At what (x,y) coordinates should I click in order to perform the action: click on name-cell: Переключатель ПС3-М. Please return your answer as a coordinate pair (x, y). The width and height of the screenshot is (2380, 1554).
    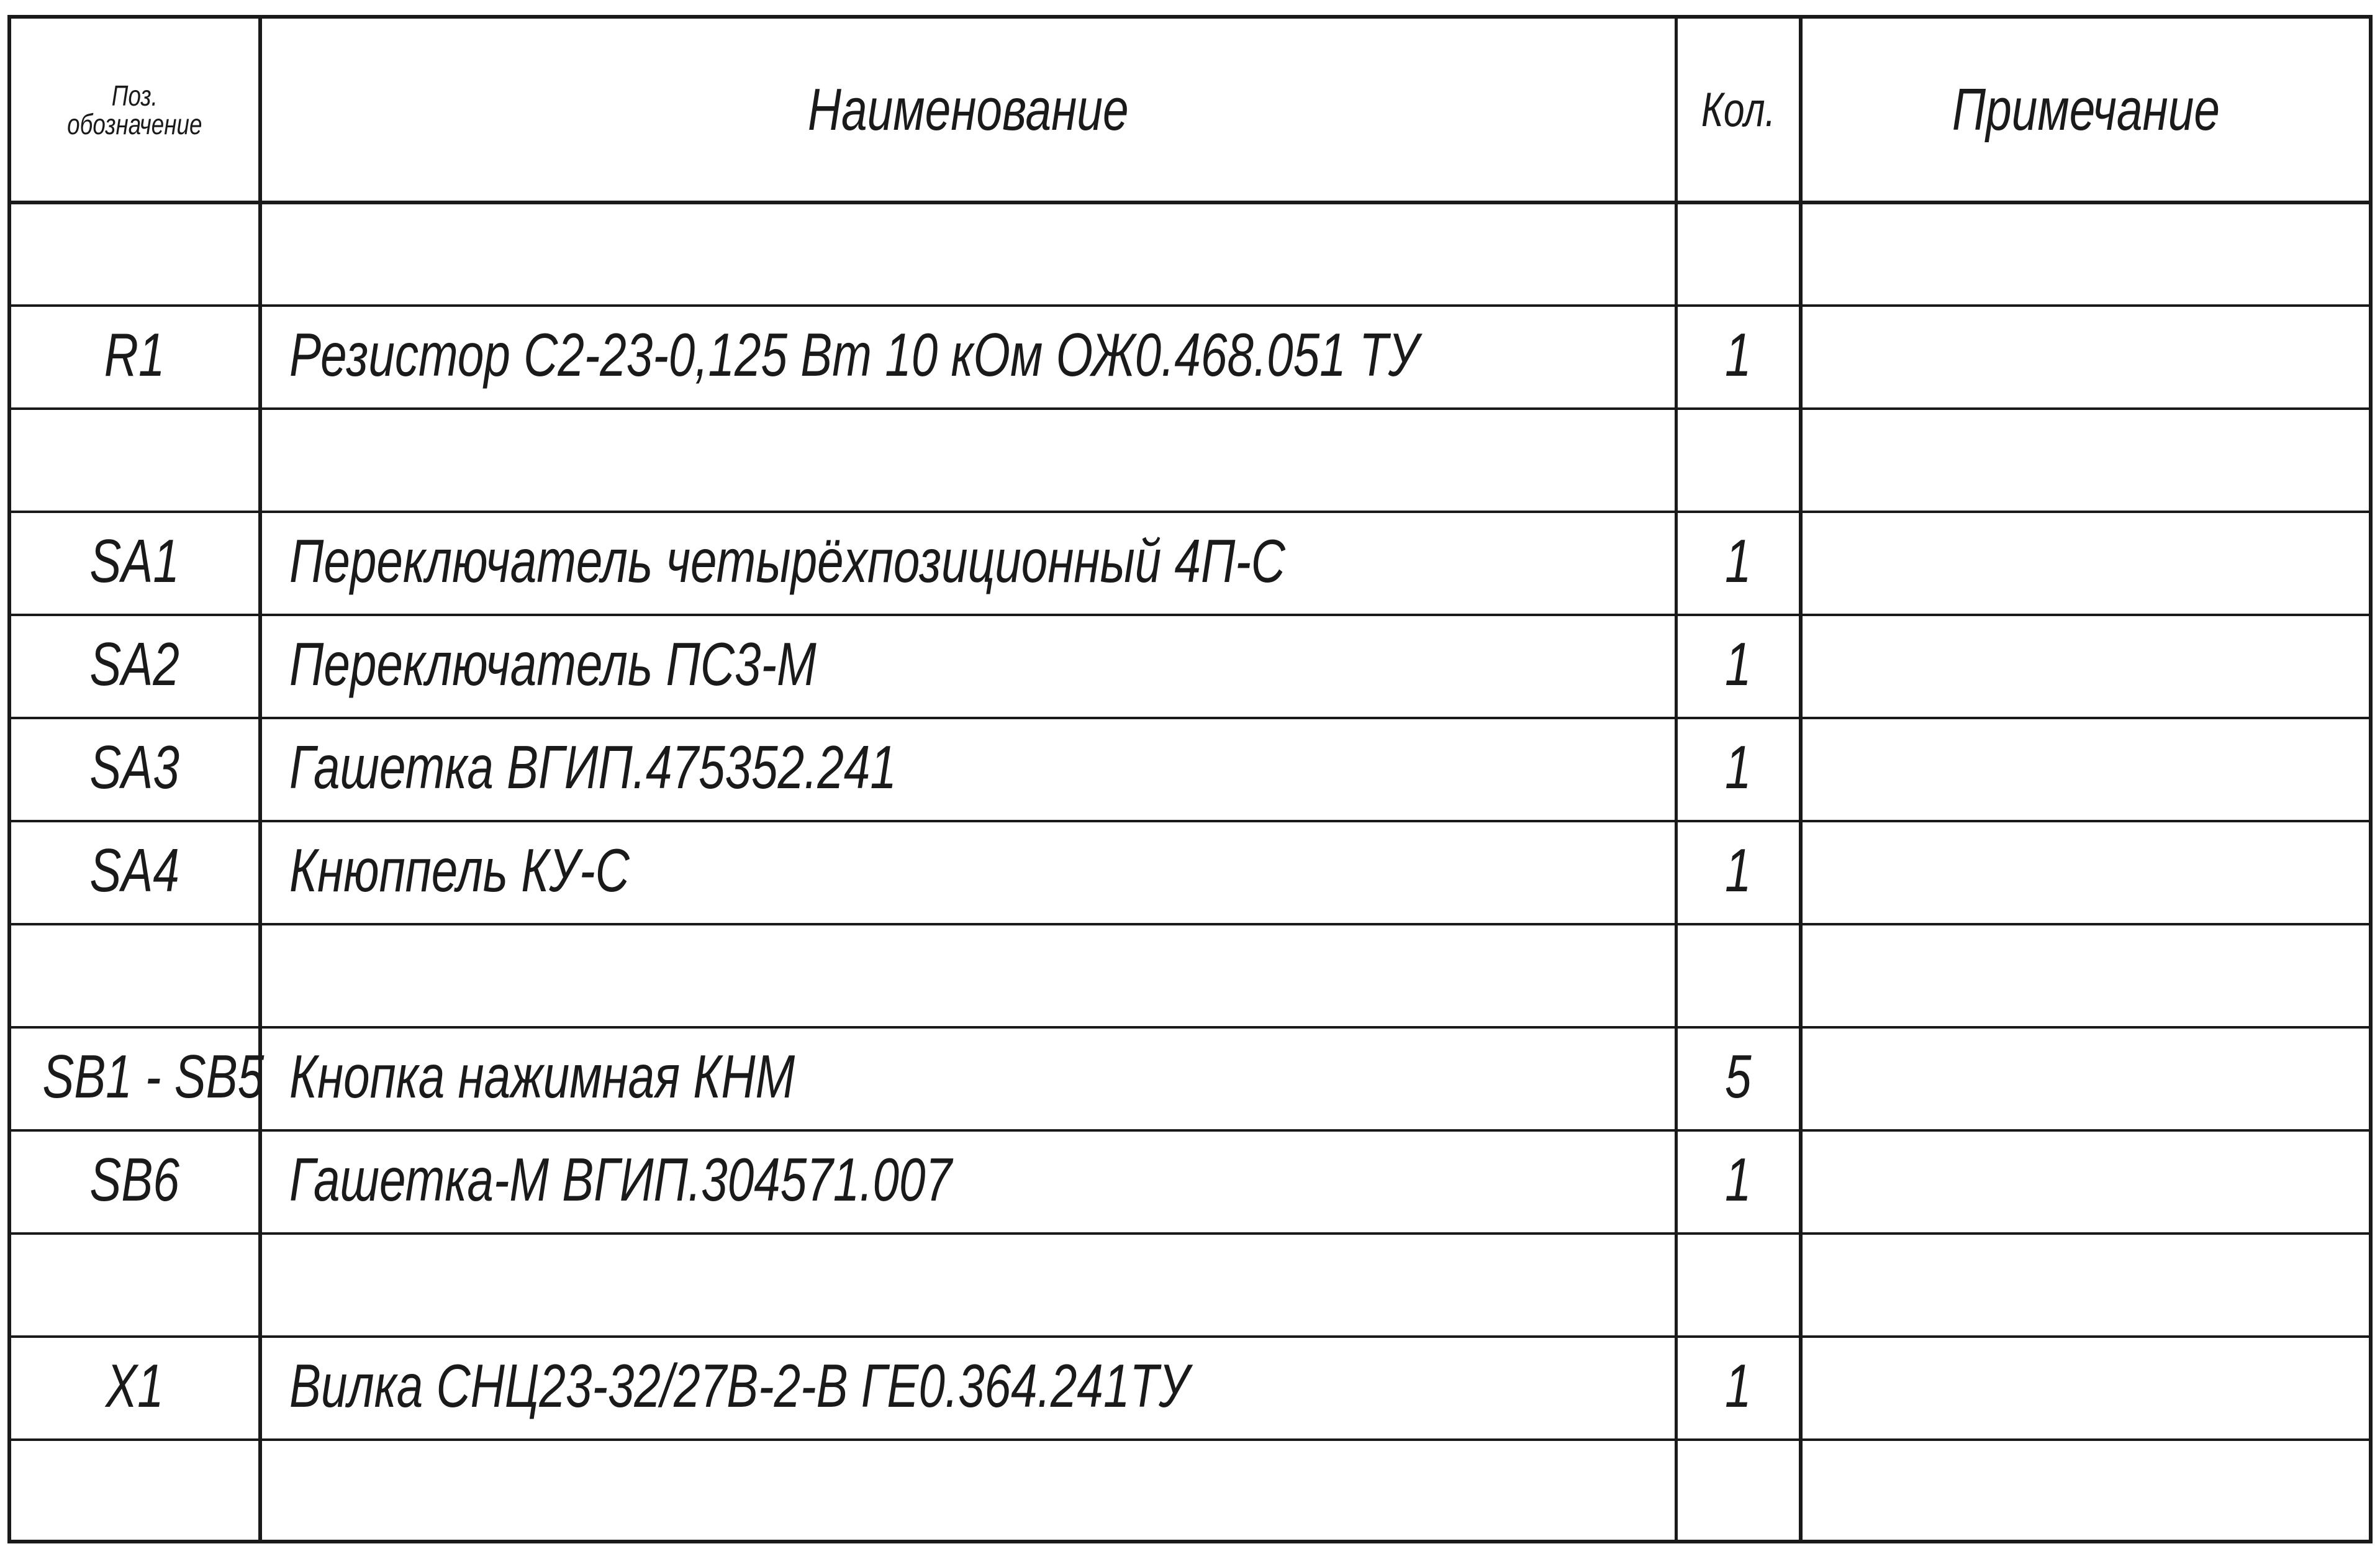
    Looking at the image, I should click on (968, 666).